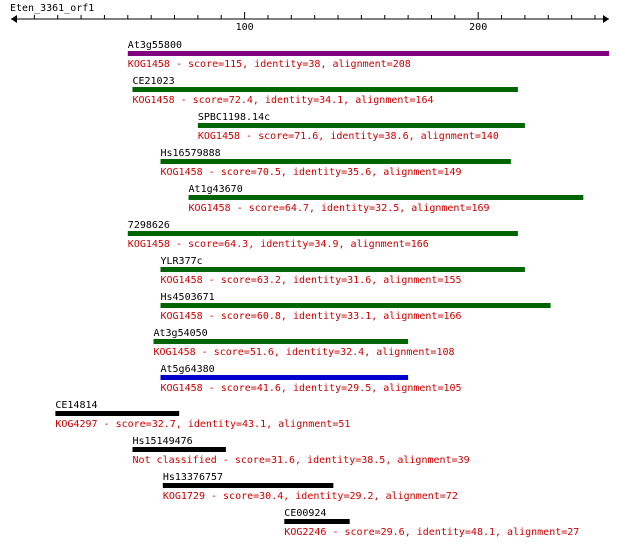 The height and width of the screenshot is (545, 620). What do you see at coordinates (188, 297) in the screenshot?
I see `hit-name: Hs4503671` at bounding box center [188, 297].